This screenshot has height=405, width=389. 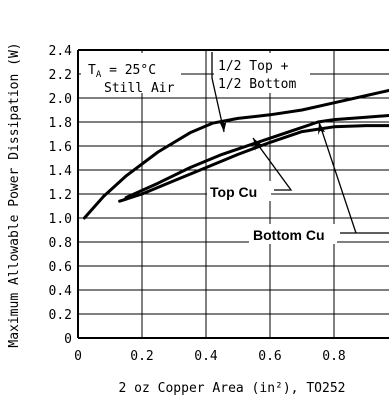 What do you see at coordinates (321, 128) in the screenshot?
I see `bottom-cu-leader-arrow` at bounding box center [321, 128].